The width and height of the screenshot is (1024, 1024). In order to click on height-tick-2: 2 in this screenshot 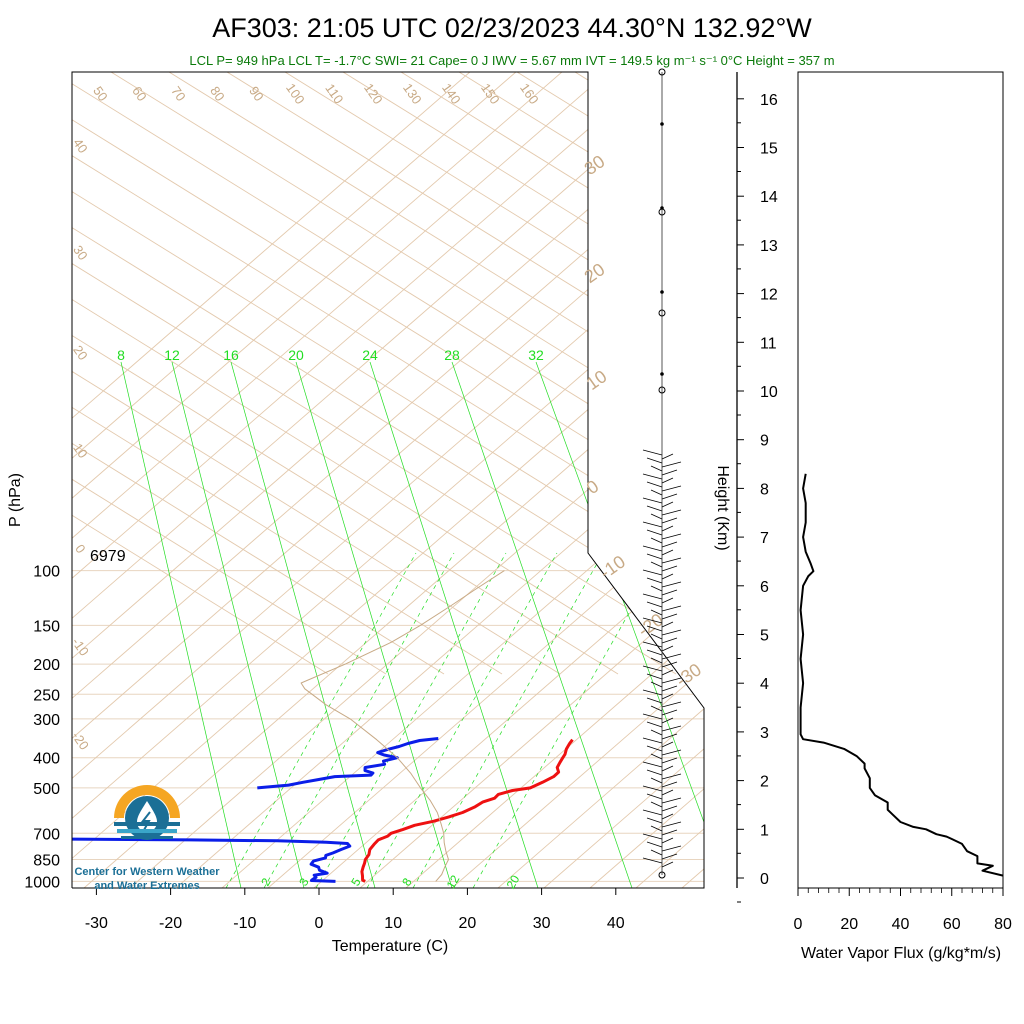, I will do `click(764, 782)`.